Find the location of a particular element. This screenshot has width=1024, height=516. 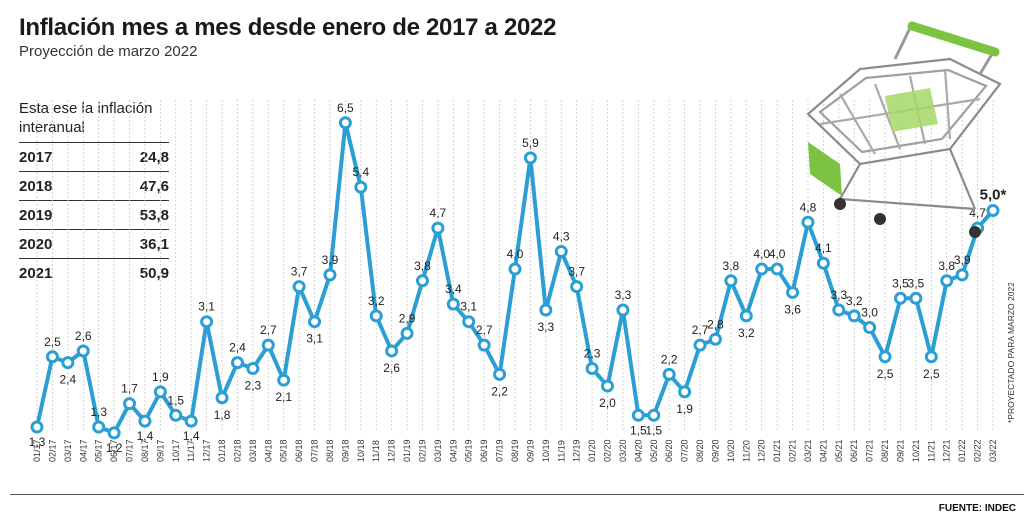

value-label: 3,1 is located at coordinates (468, 307).